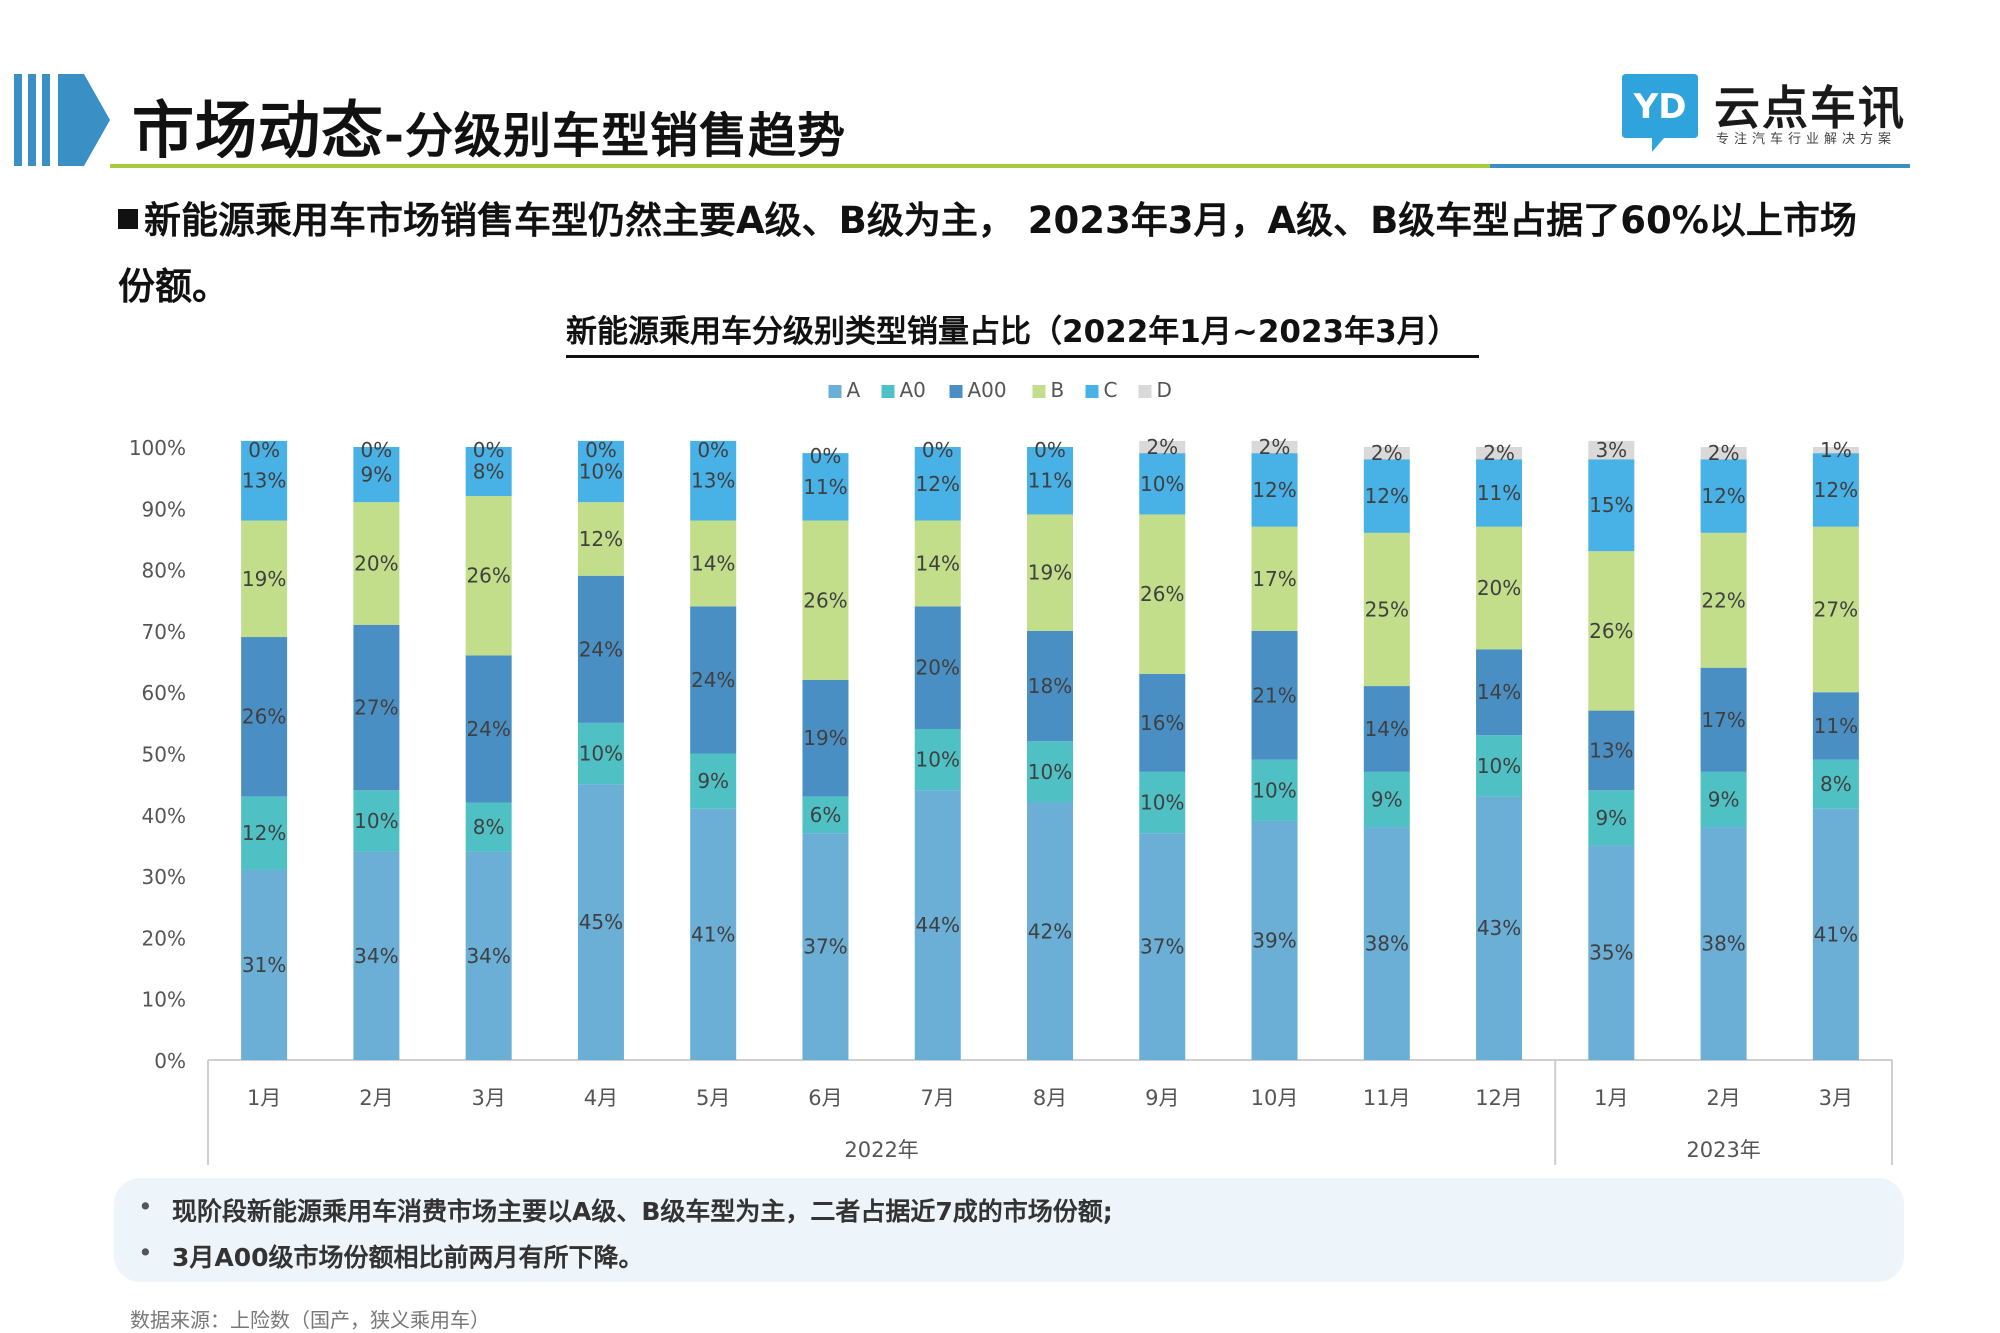 This screenshot has width=2000, height=1333. I want to click on data-label: 41%, so click(713, 934).